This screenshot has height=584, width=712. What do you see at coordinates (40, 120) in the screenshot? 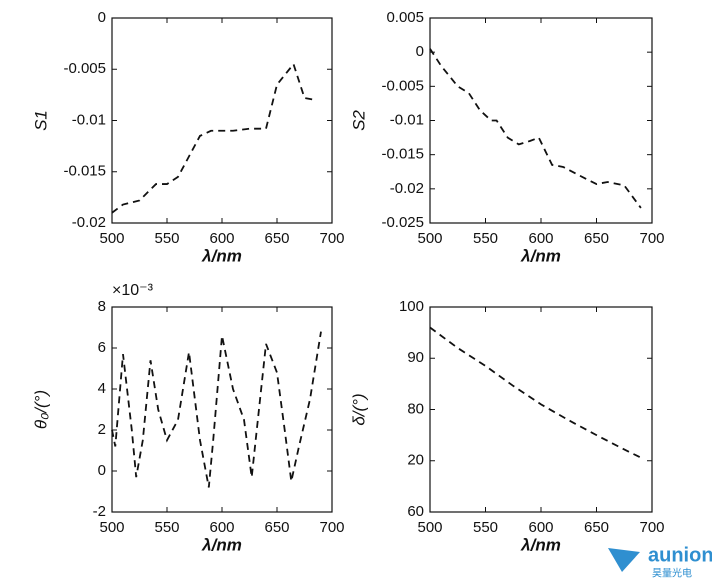
I see `y-axis-label: S1` at bounding box center [40, 120].